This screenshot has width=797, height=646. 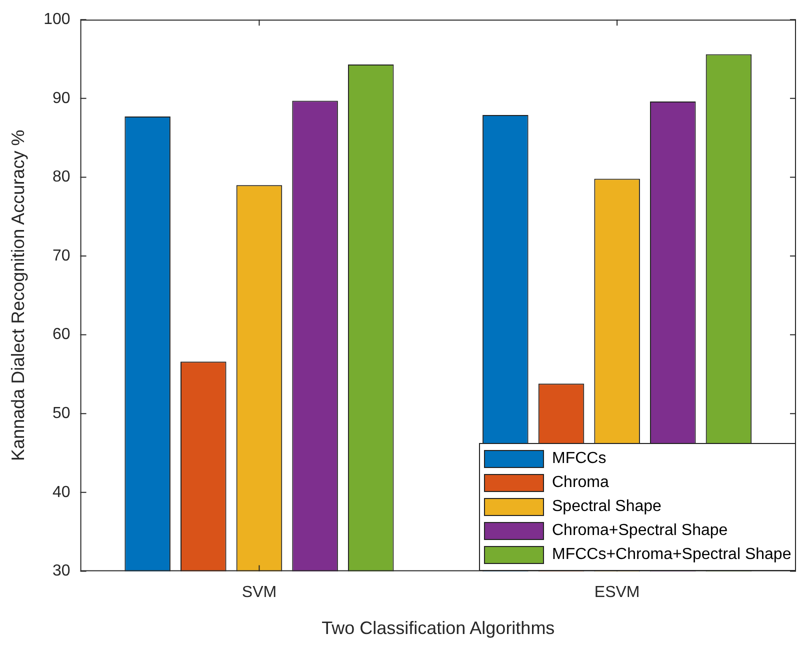 I want to click on x-axis-title: Two Classification Algorithms, so click(x=438, y=628).